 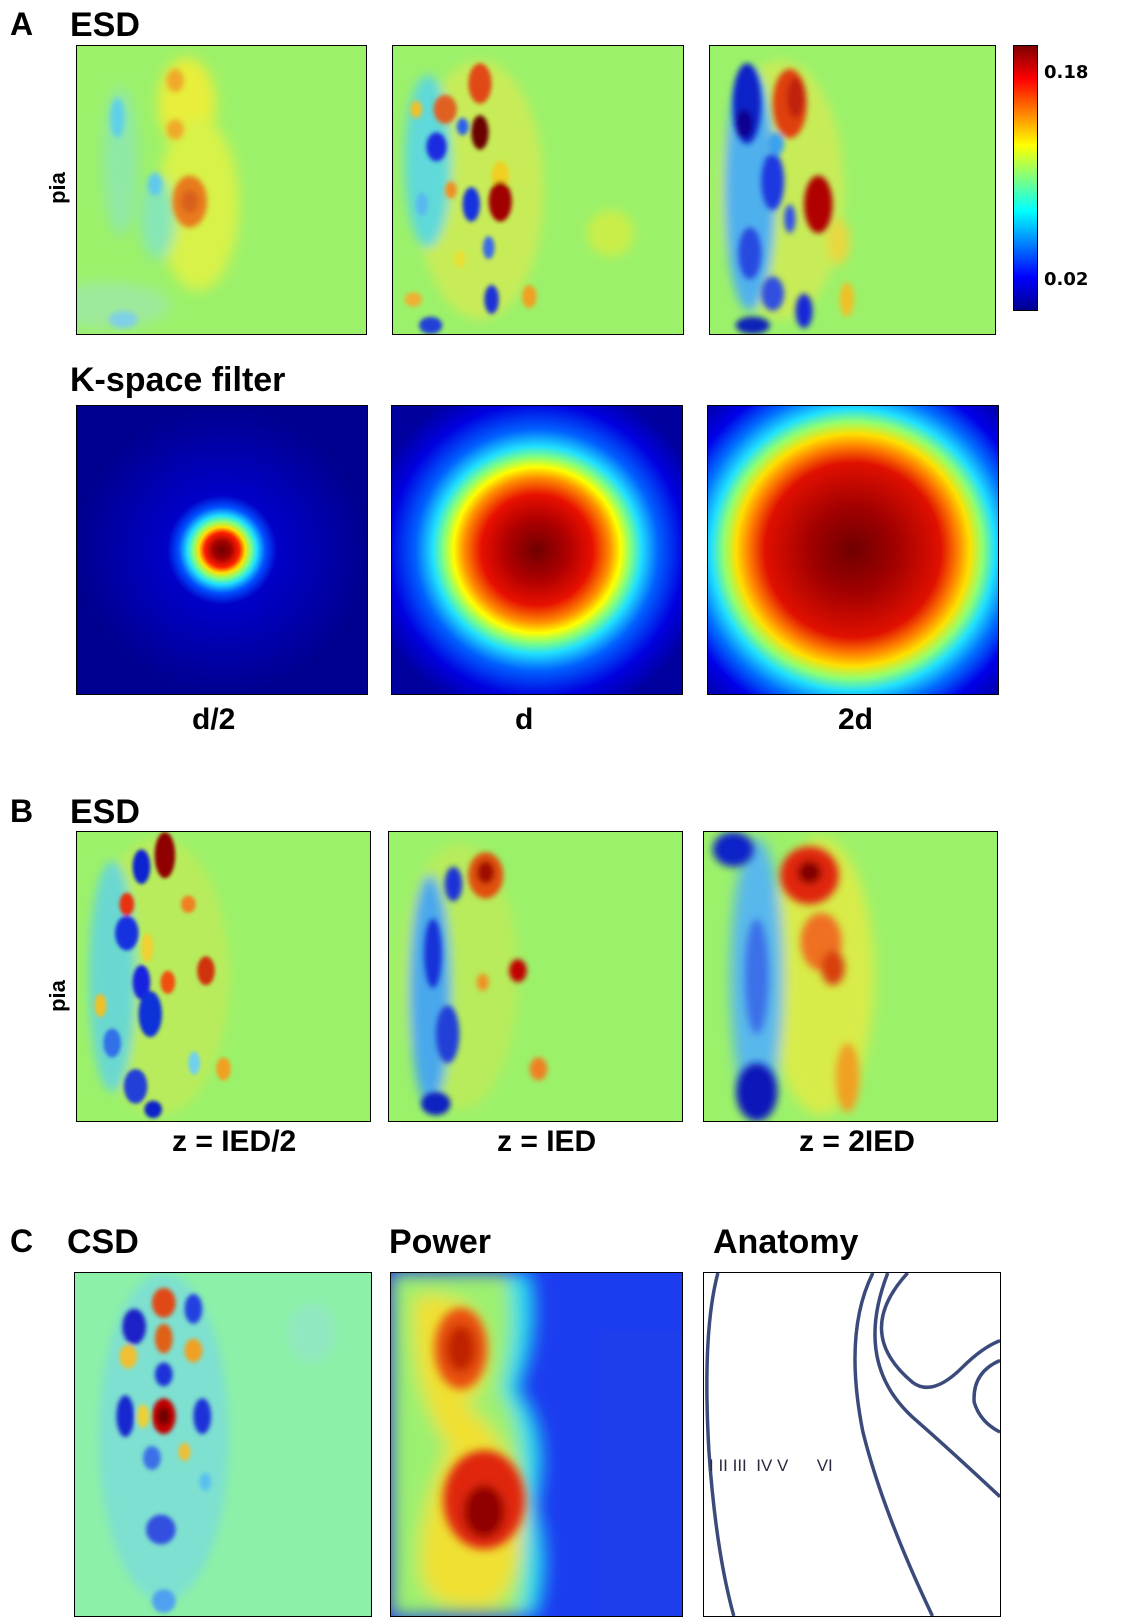 What do you see at coordinates (103, 1242) in the screenshot?
I see `title-csd: CSD` at bounding box center [103, 1242].